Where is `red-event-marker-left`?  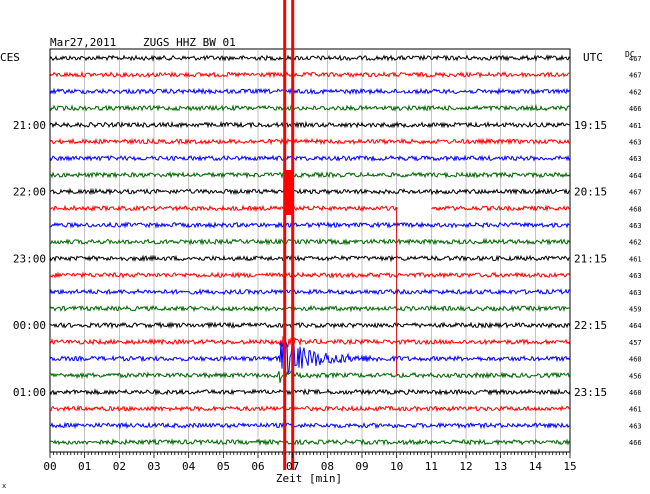 red-event-marker-left is located at coordinates (285, 235).